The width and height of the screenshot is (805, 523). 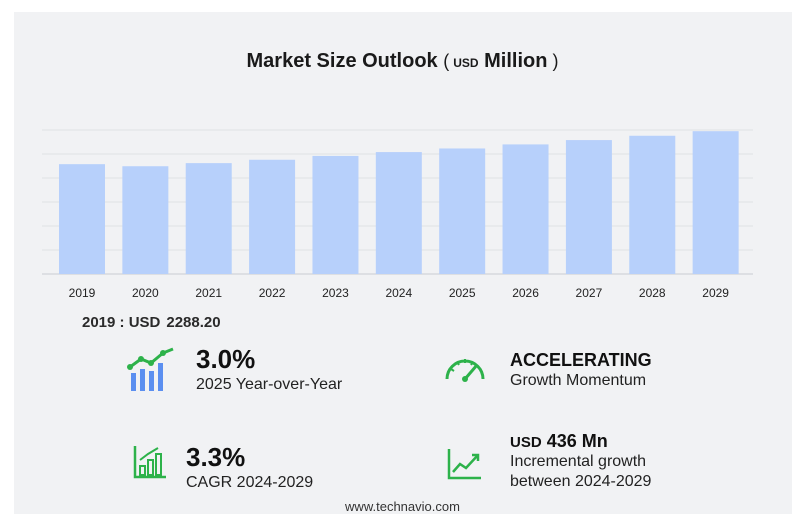 What do you see at coordinates (525, 209) in the screenshot?
I see `bar-2026` at bounding box center [525, 209].